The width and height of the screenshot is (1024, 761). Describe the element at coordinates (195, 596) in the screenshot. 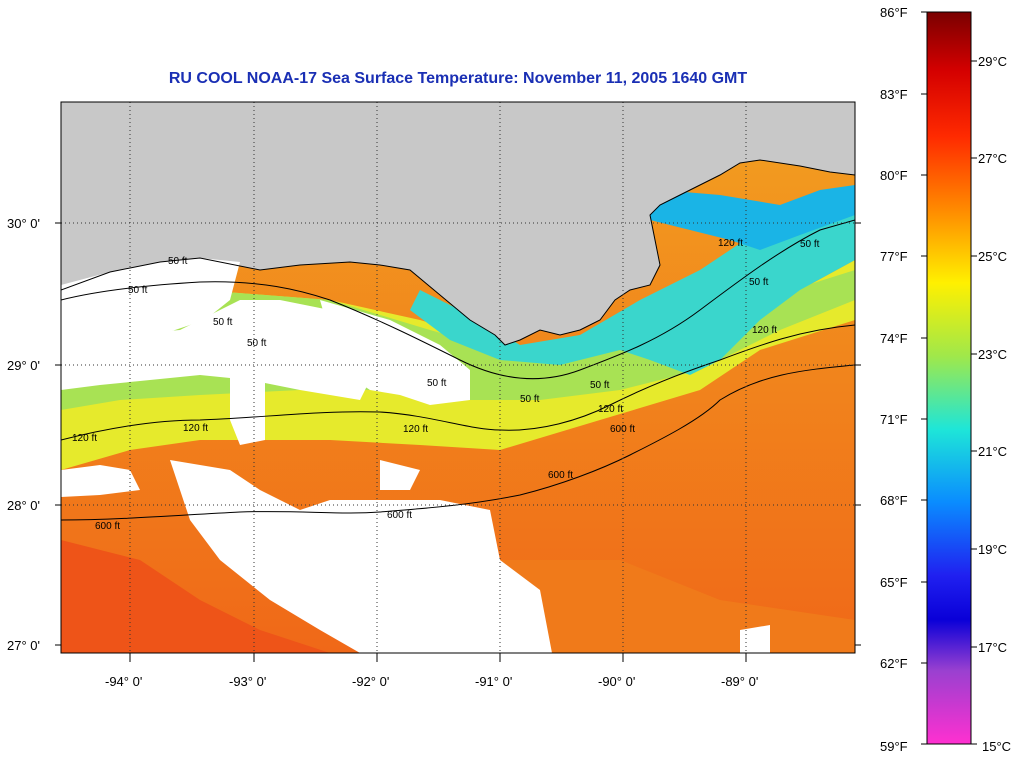

I see `hot-water-patch` at that location.